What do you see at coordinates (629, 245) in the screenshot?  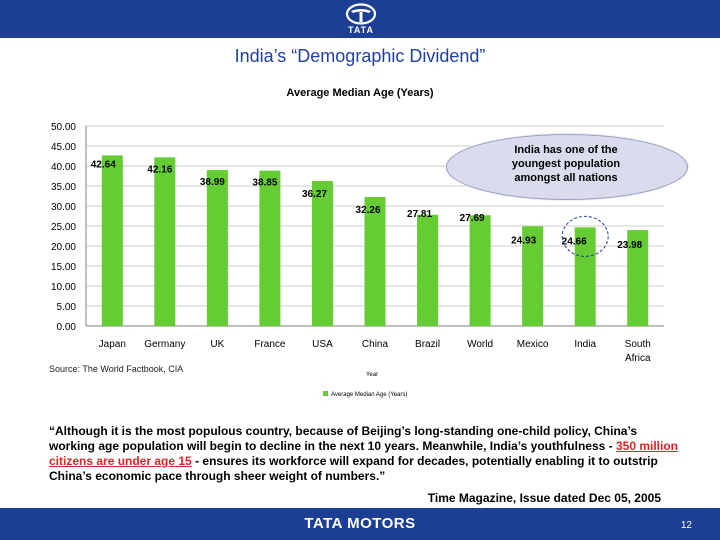 I see `data-label: 23.98` at bounding box center [629, 245].